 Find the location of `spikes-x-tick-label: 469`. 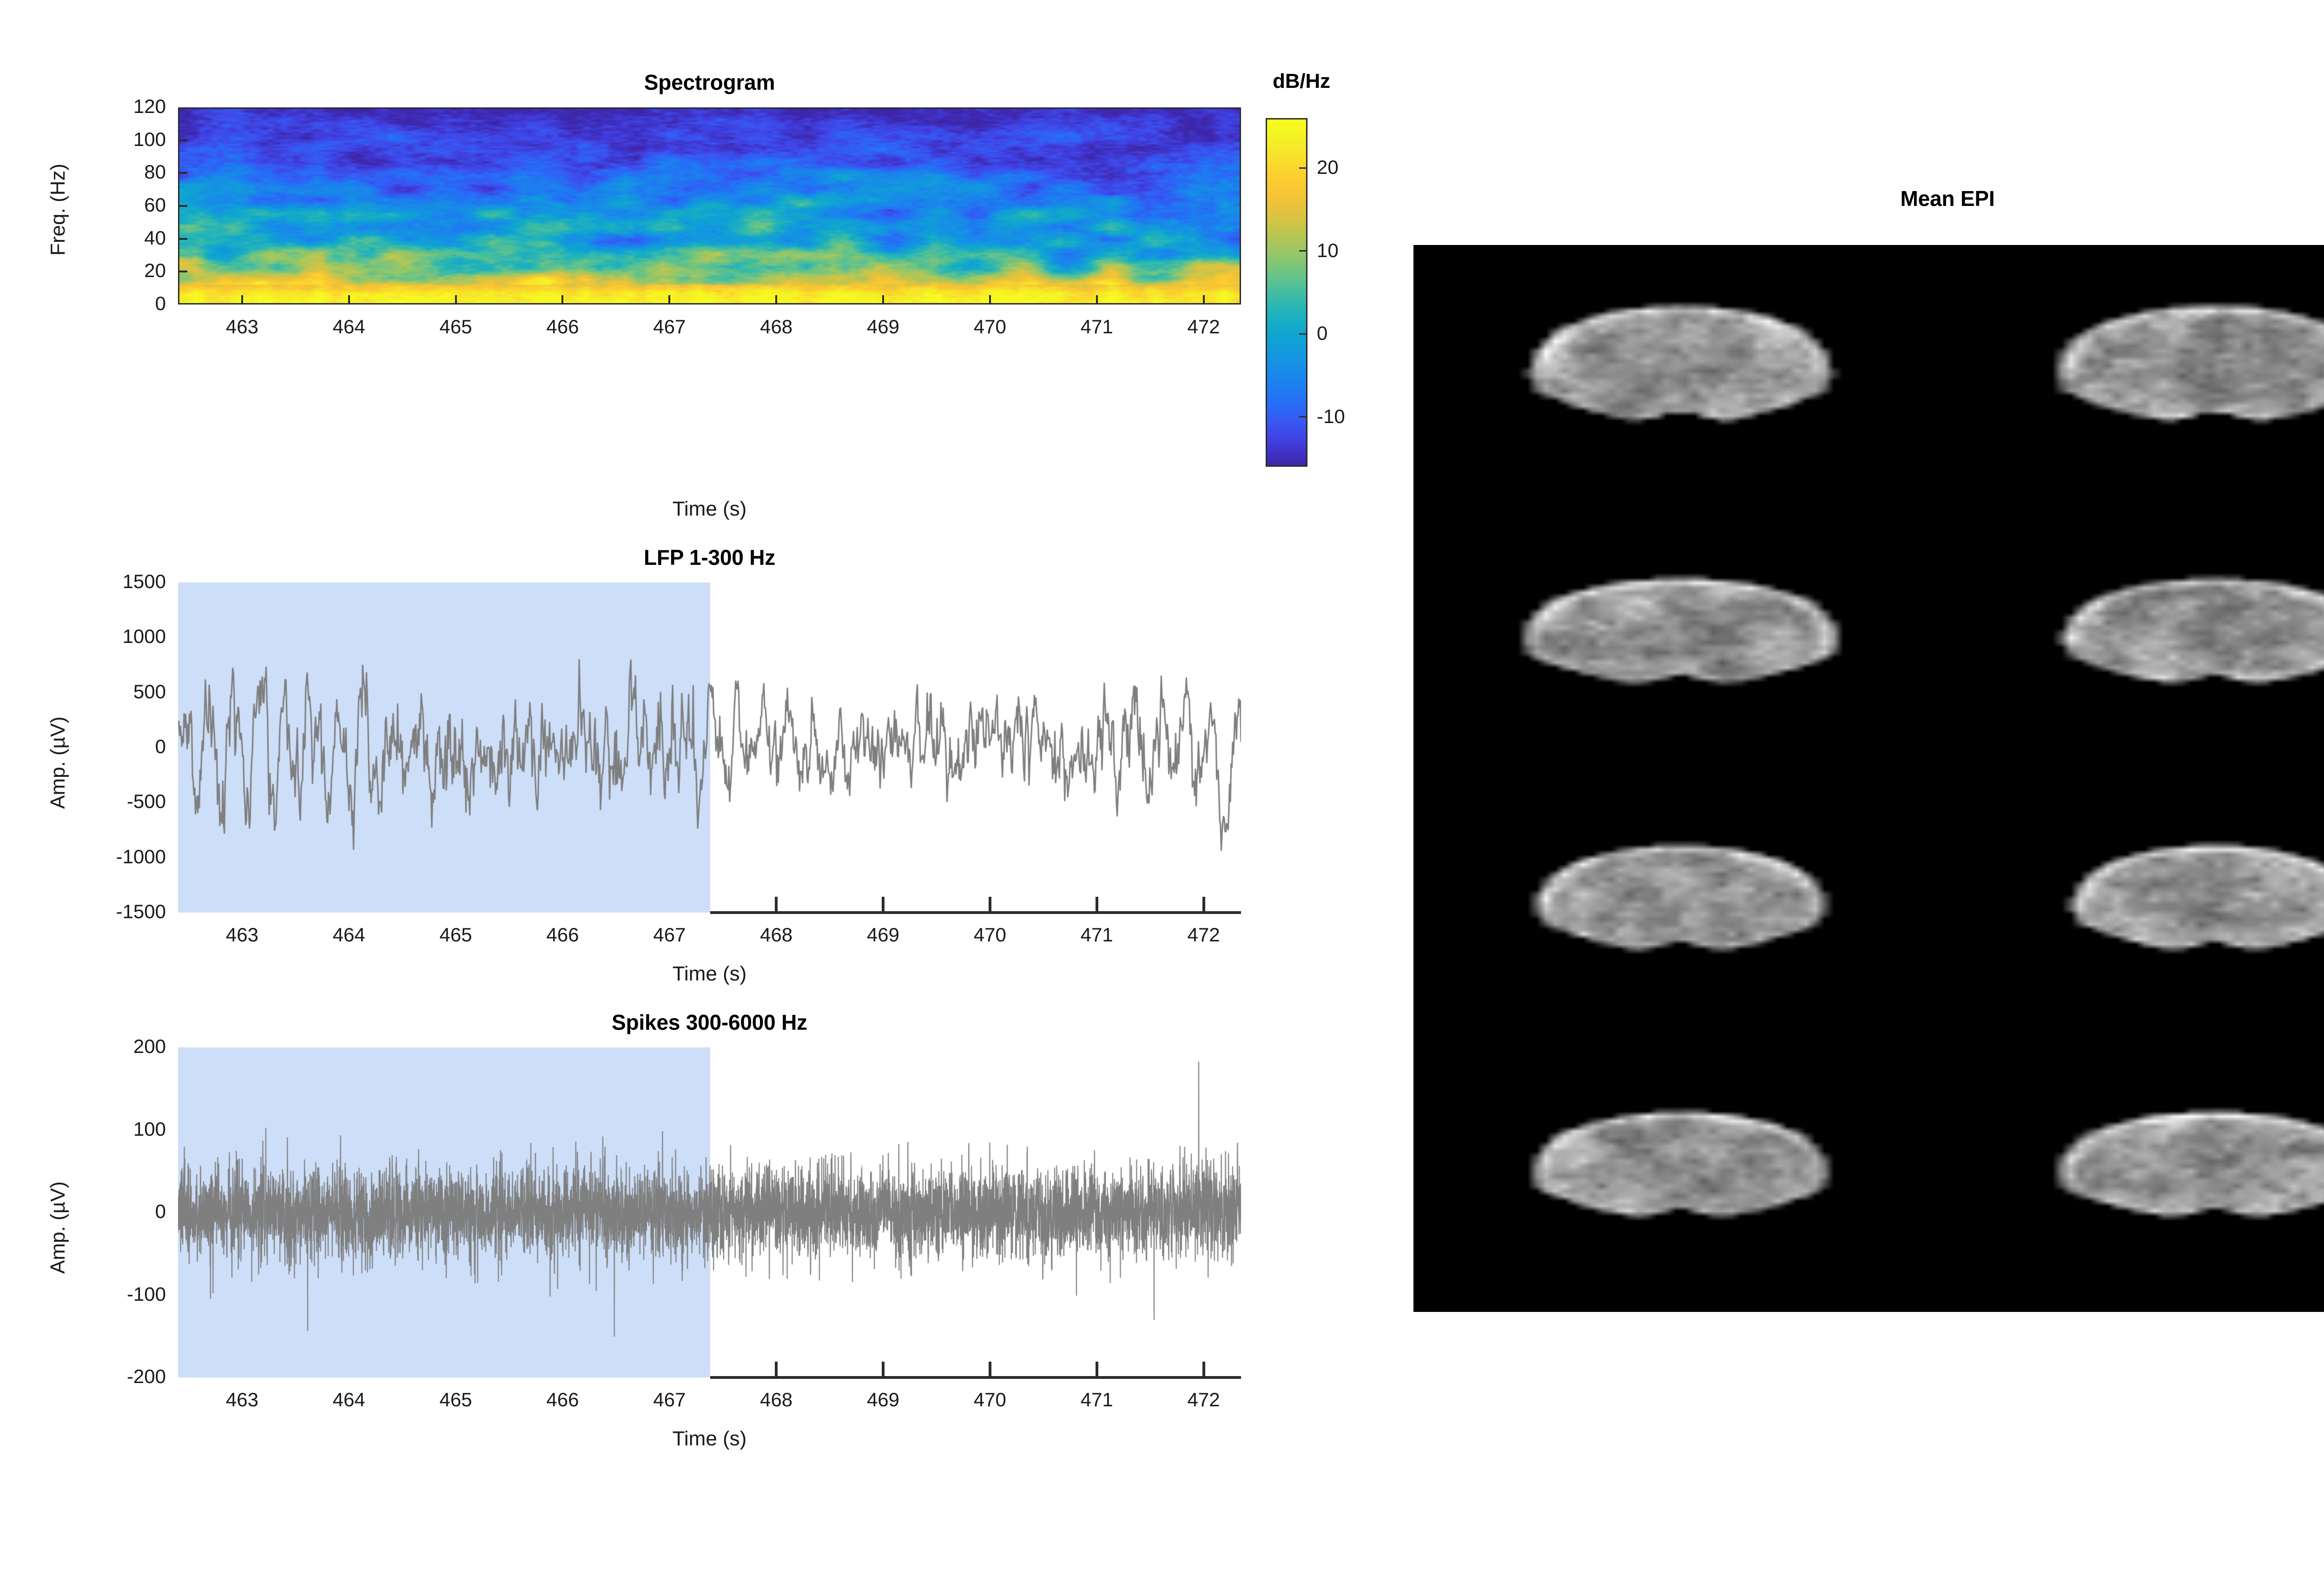

spikes-x-tick-label: 469 is located at coordinates (883, 1399).